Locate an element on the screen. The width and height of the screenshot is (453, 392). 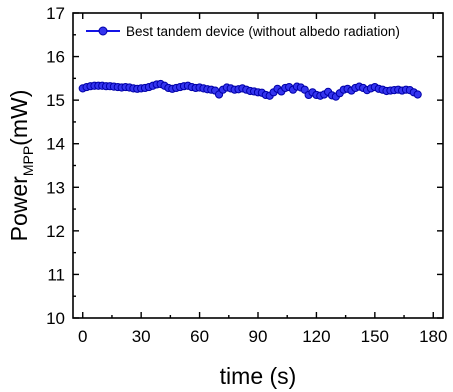
y-axis-title-unit: (mW) is located at coordinates (19, 118).